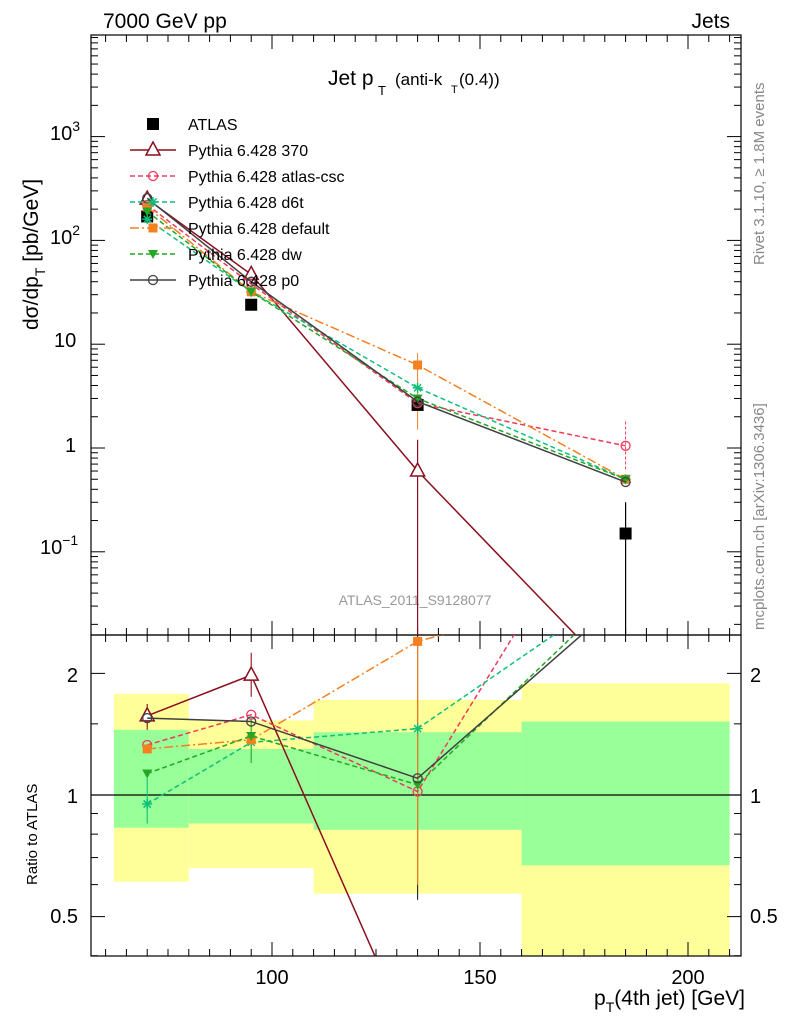 Image resolution: width=786 pixels, height=1024 pixels. What do you see at coordinates (454, 90) in the screenshot?
I see `title-paren-sub: T` at bounding box center [454, 90].